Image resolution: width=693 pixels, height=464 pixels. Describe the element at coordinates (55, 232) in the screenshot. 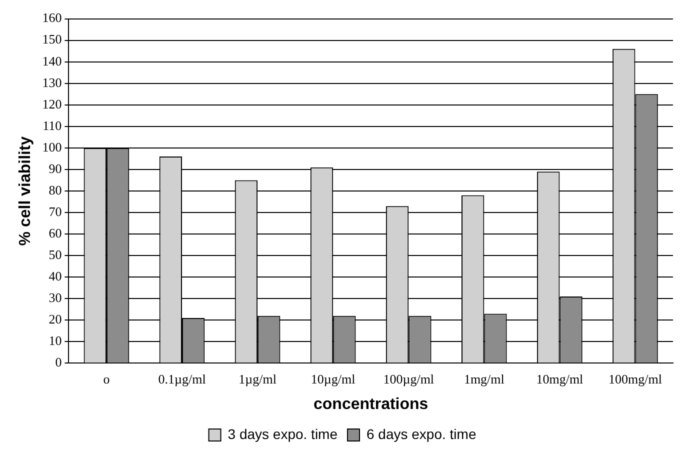

I see `y-tick-label: 60` at that location.